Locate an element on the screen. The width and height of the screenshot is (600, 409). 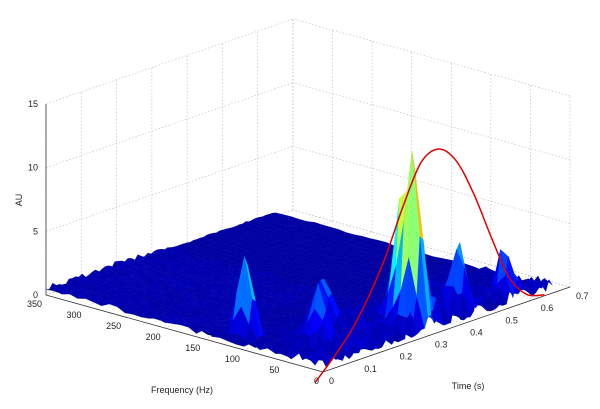
freq-tick-label: 350 is located at coordinates (34, 304).